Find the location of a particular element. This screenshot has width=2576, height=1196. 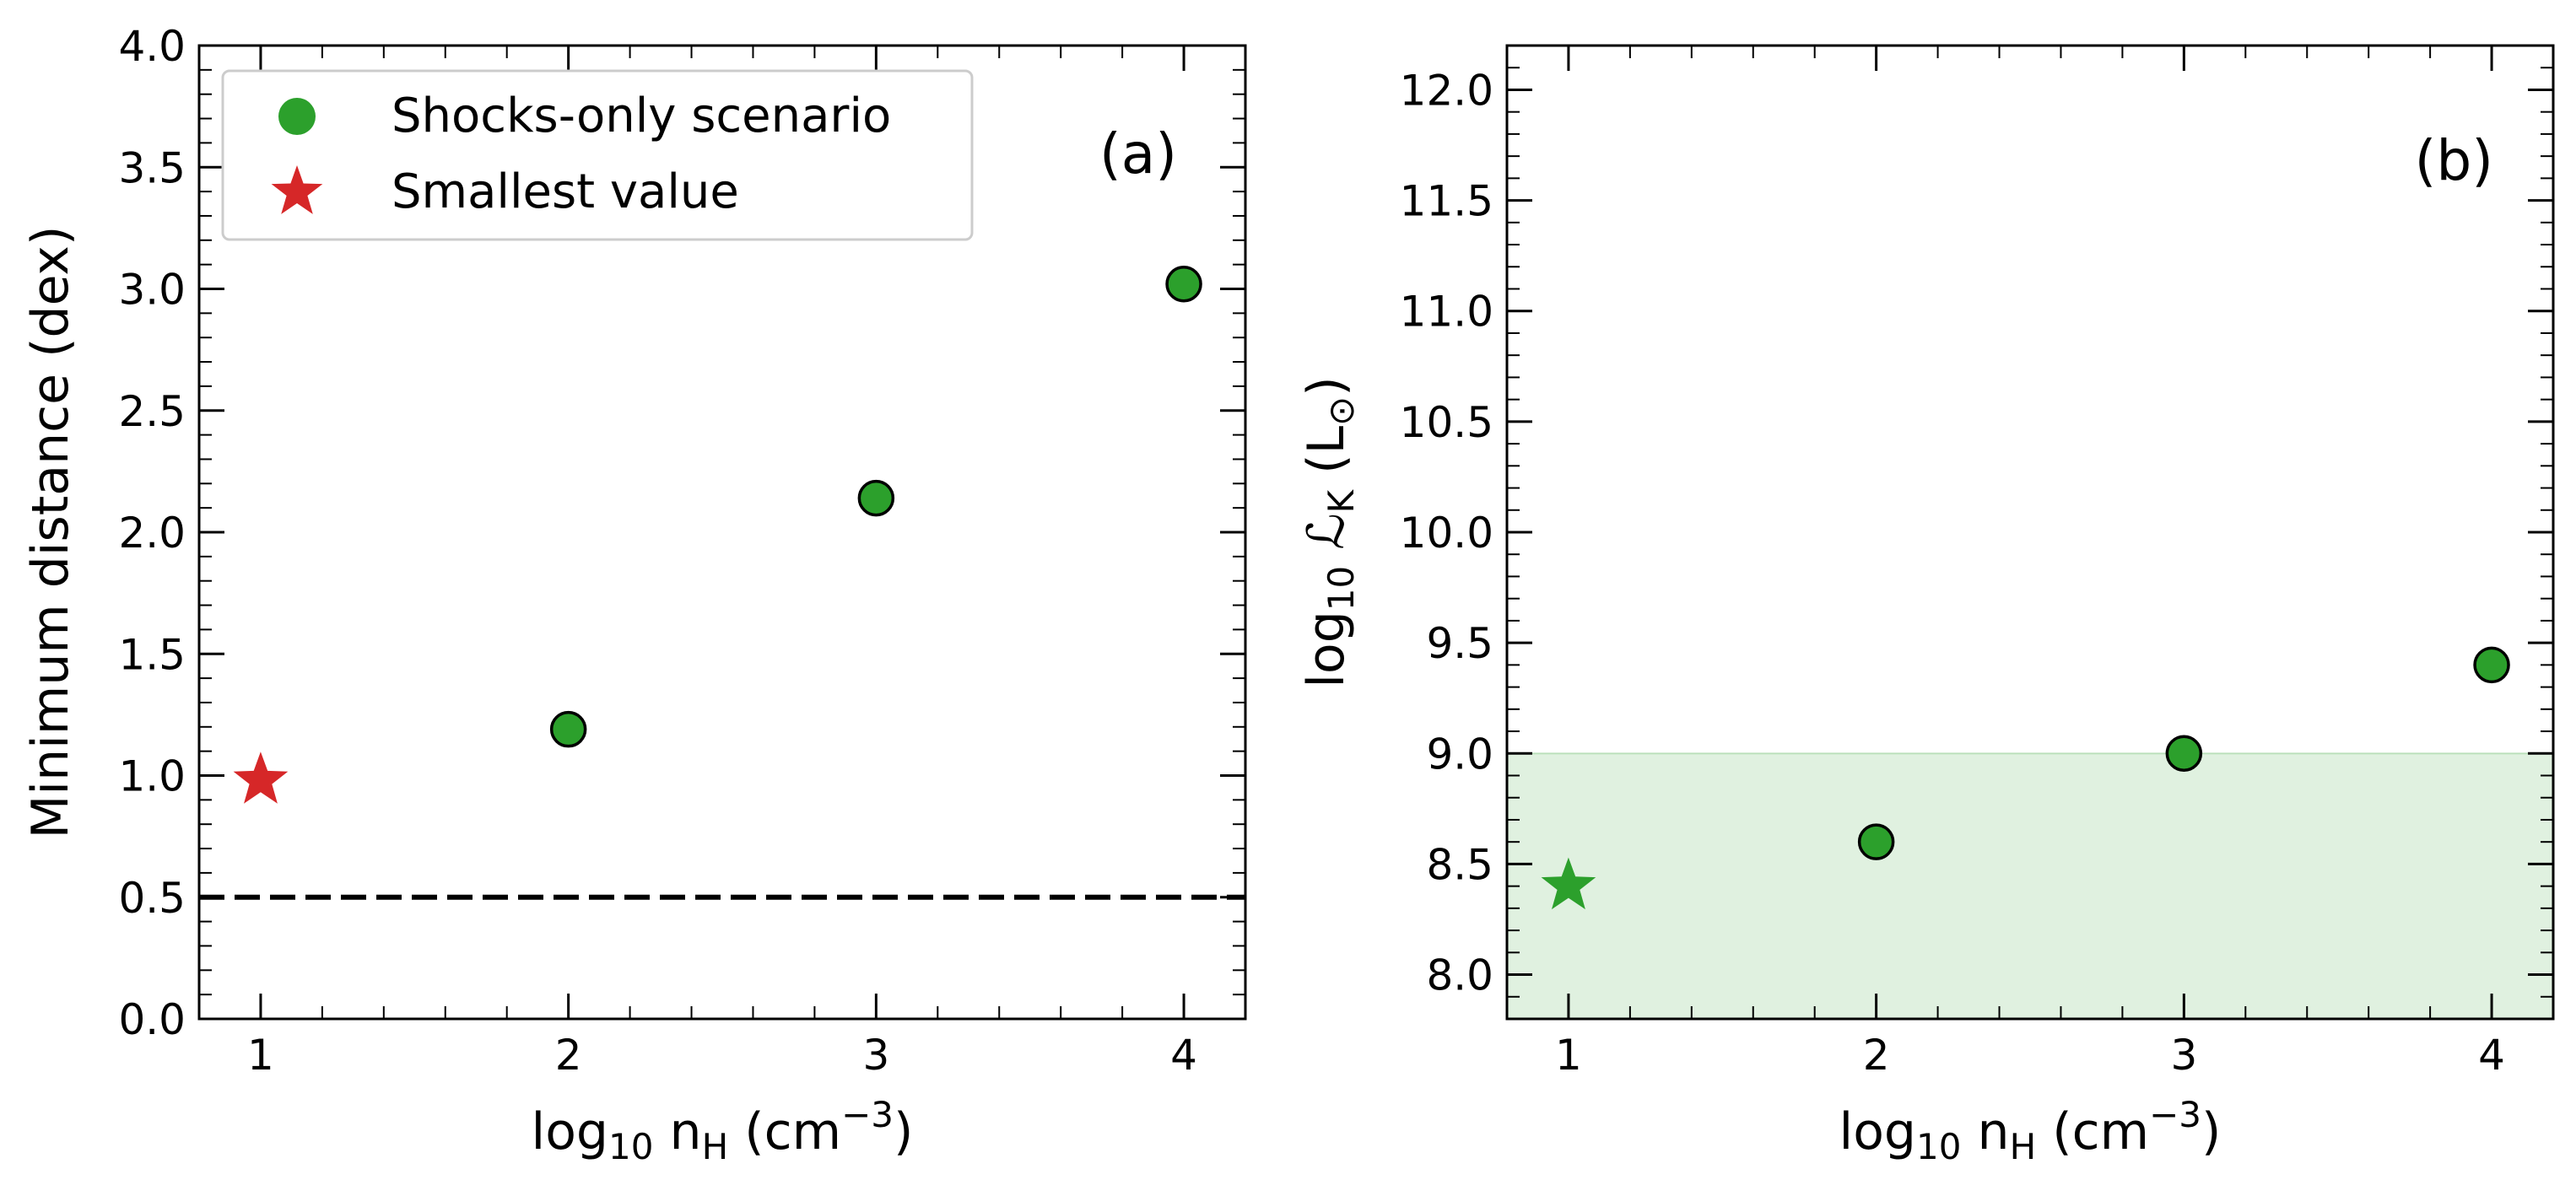

legend-marker-star is located at coordinates (297, 189).